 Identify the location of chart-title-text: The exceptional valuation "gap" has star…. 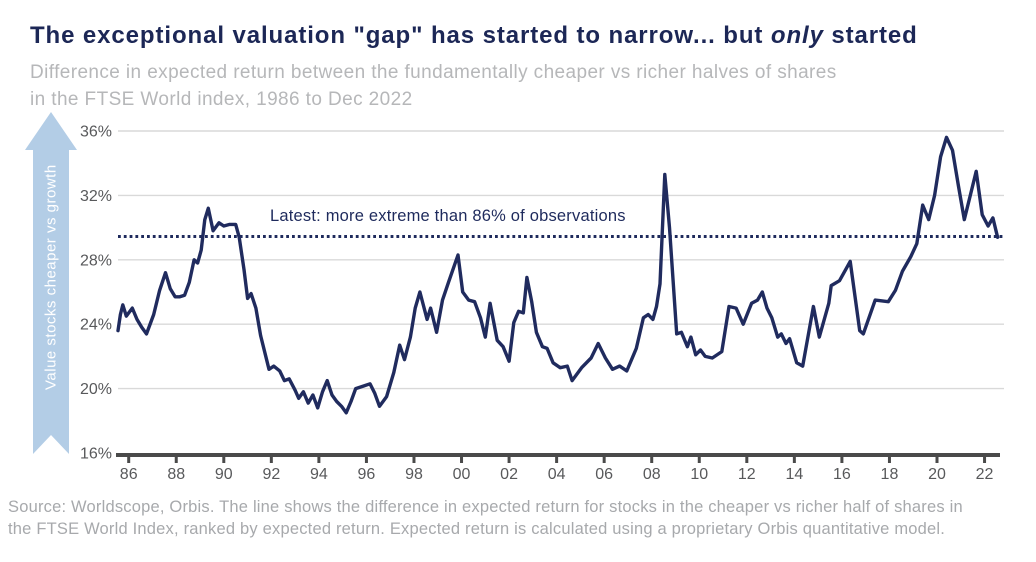
(400, 35).